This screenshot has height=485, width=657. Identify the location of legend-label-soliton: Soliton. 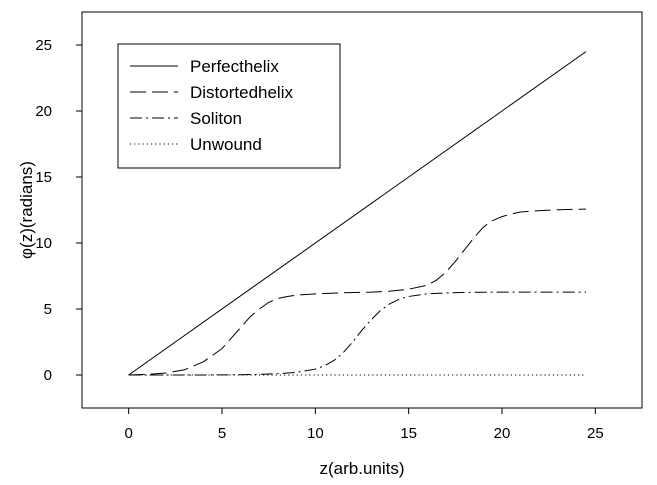
(216, 118).